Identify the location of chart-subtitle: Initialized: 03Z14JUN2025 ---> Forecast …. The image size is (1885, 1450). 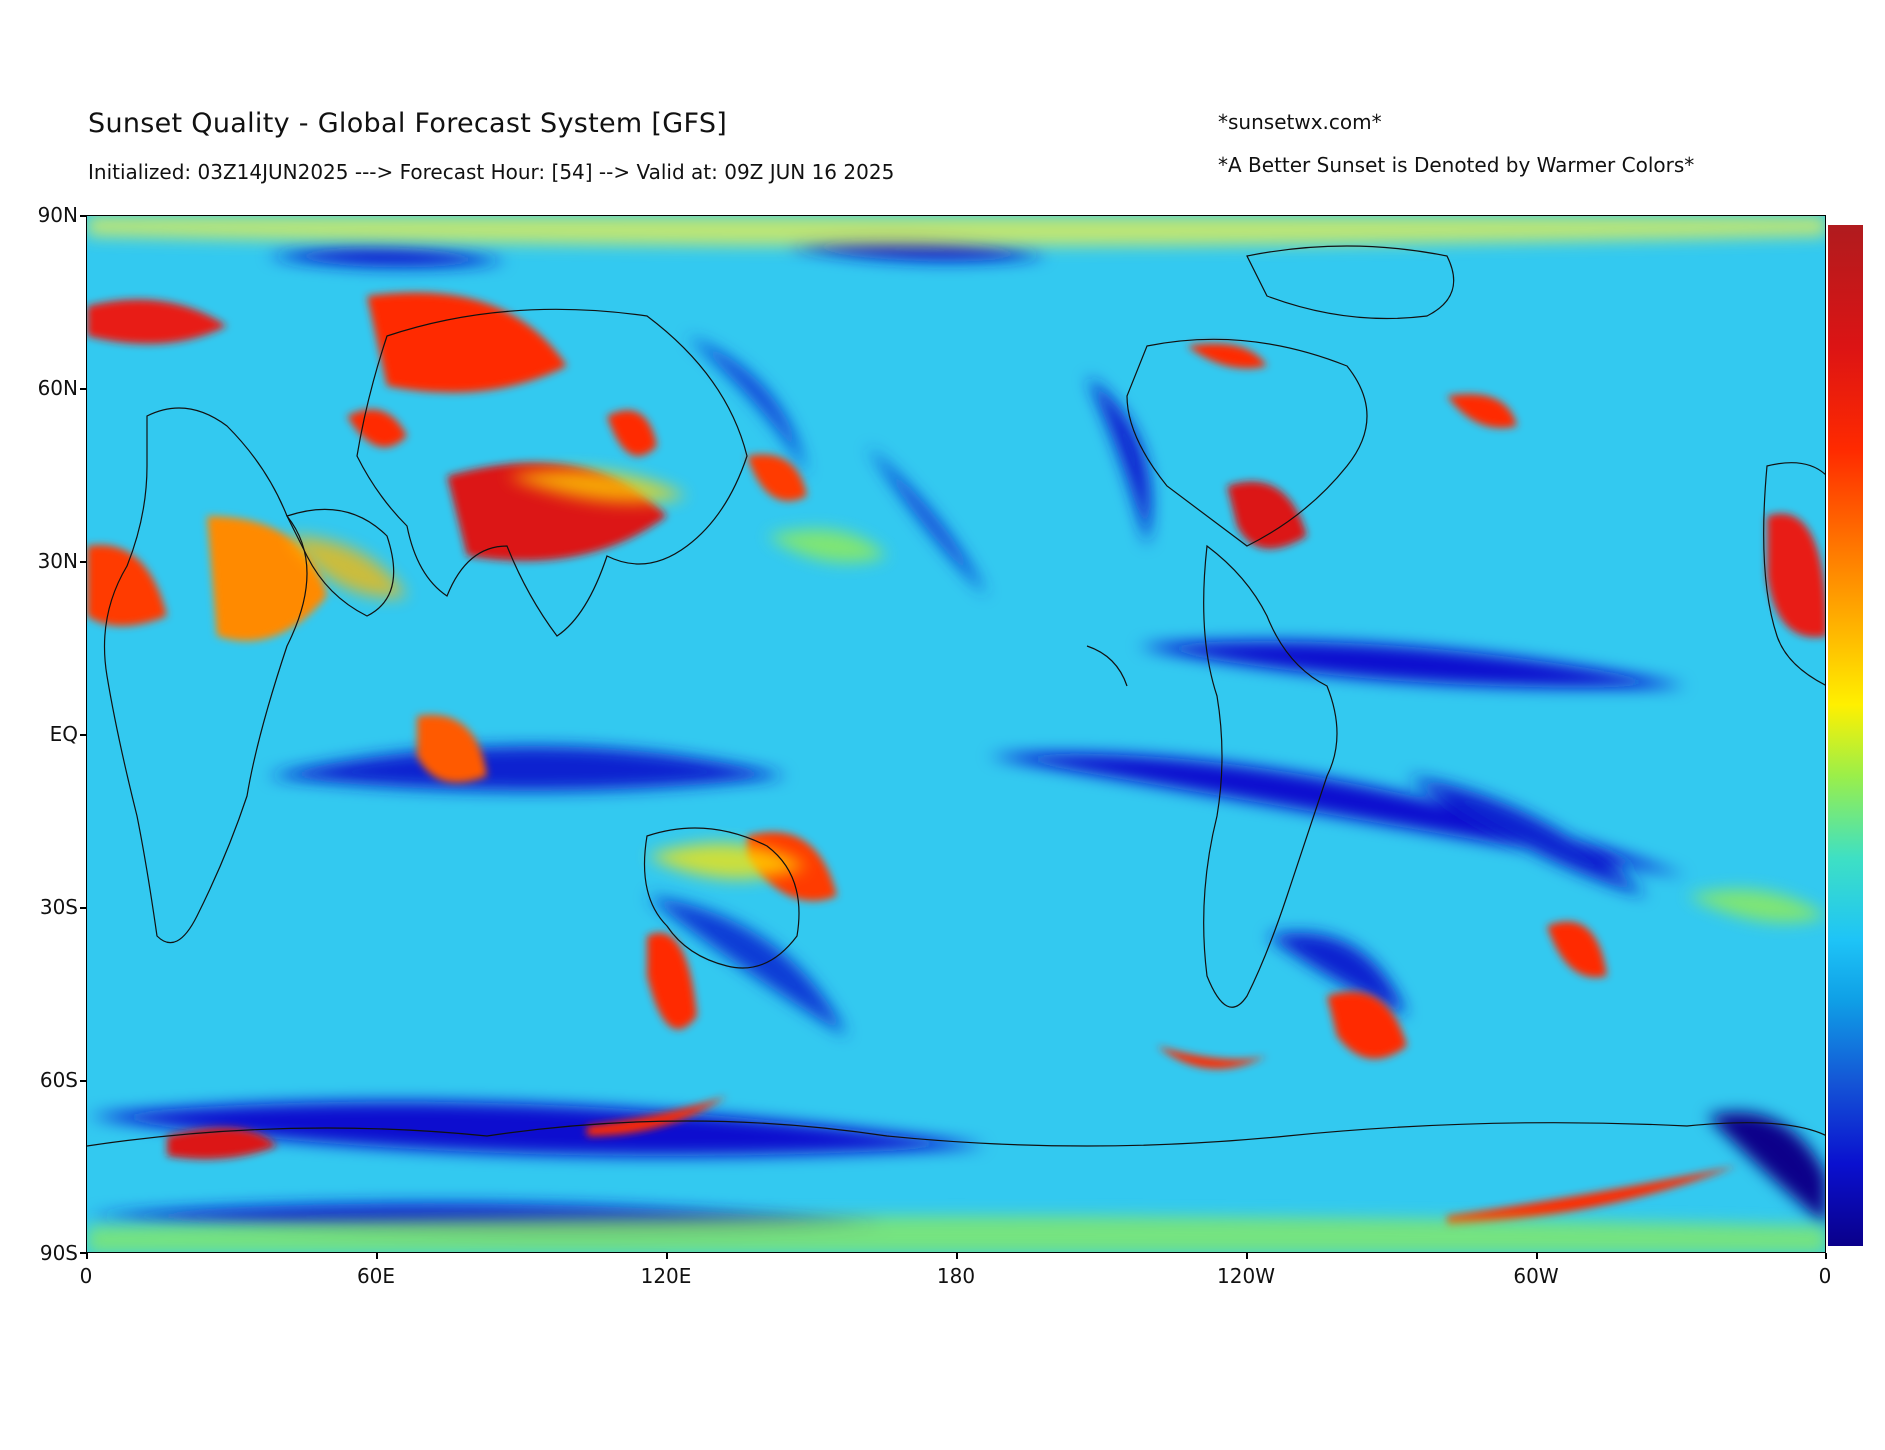
(491, 172).